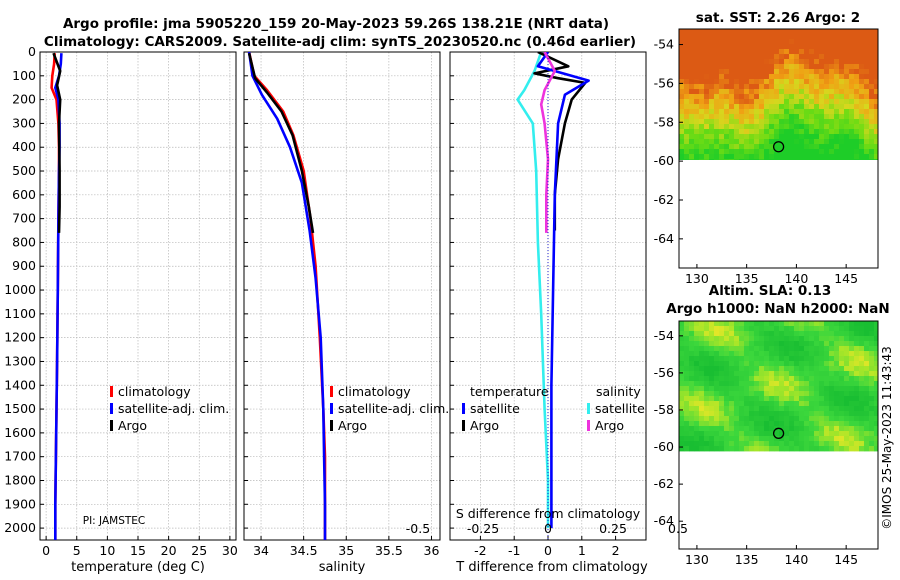  Describe the element at coordinates (173, 408) in the screenshot. I see `legend-label: satellite-adj. clim.` at that location.